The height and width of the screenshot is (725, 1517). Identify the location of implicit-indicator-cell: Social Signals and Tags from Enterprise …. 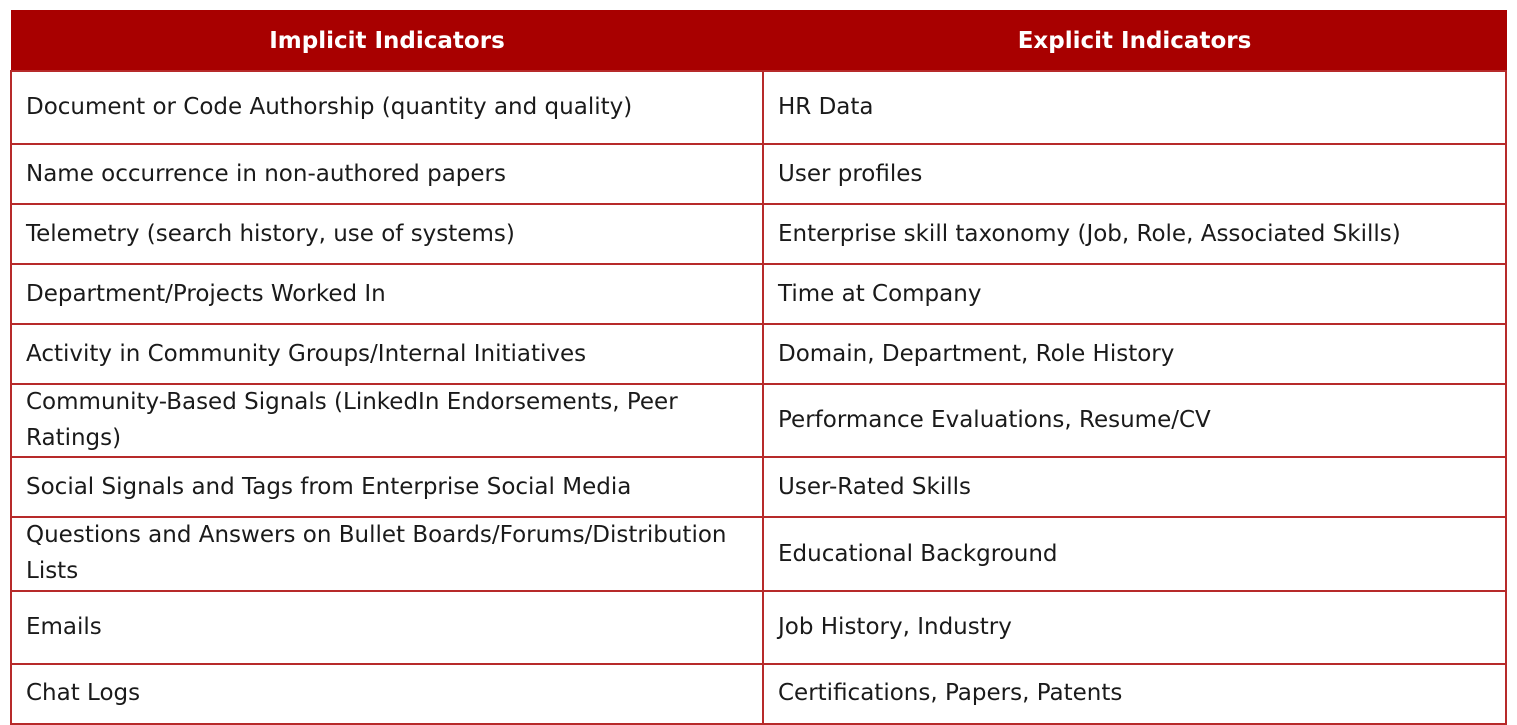
(387, 487).